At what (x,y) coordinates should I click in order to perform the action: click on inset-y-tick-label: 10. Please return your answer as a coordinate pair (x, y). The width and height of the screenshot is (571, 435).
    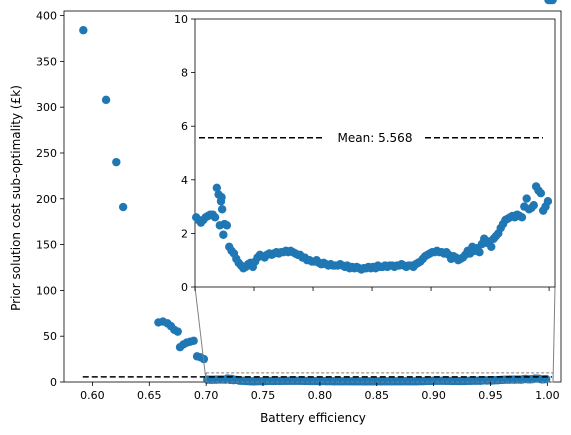
    Looking at the image, I should click on (181, 19).